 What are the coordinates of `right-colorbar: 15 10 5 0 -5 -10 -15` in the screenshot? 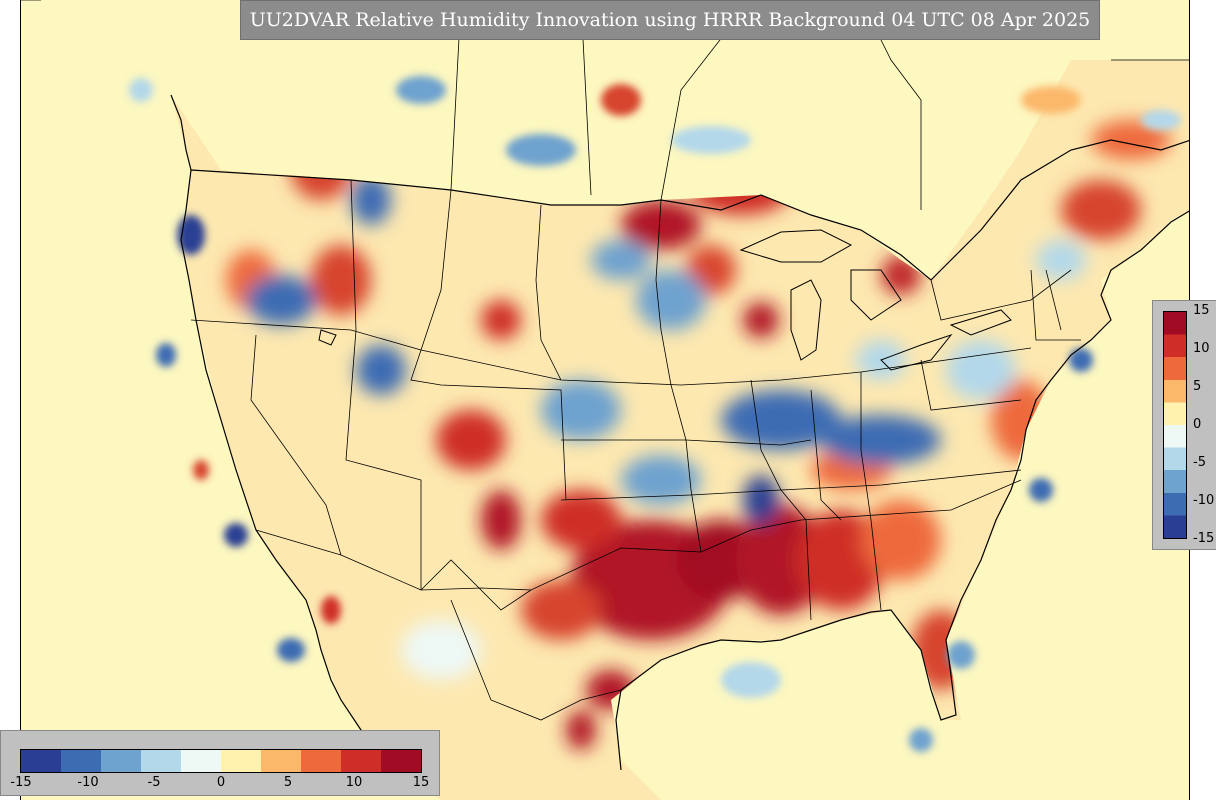 It's located at (1184, 425).